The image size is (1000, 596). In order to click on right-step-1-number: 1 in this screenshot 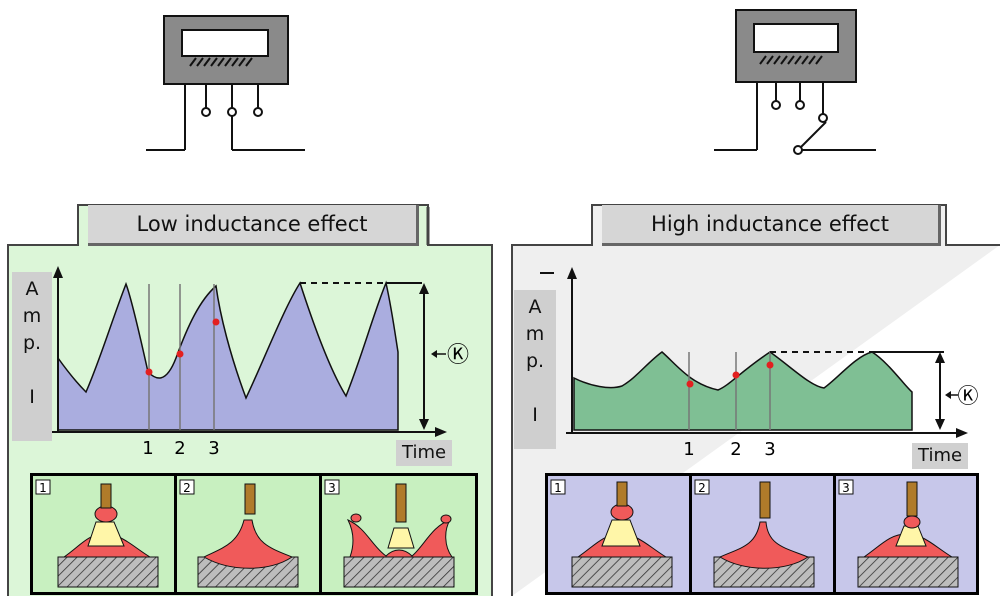, I will do `click(558, 488)`.